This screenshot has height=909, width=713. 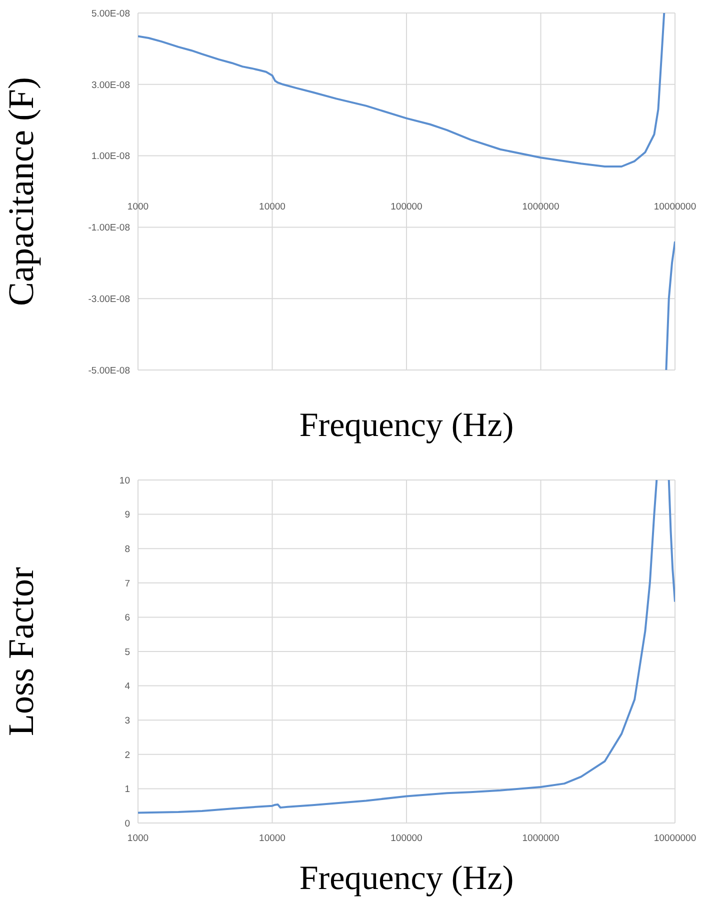 I want to click on y-tick-label: 3.00E-08, so click(x=110, y=85).